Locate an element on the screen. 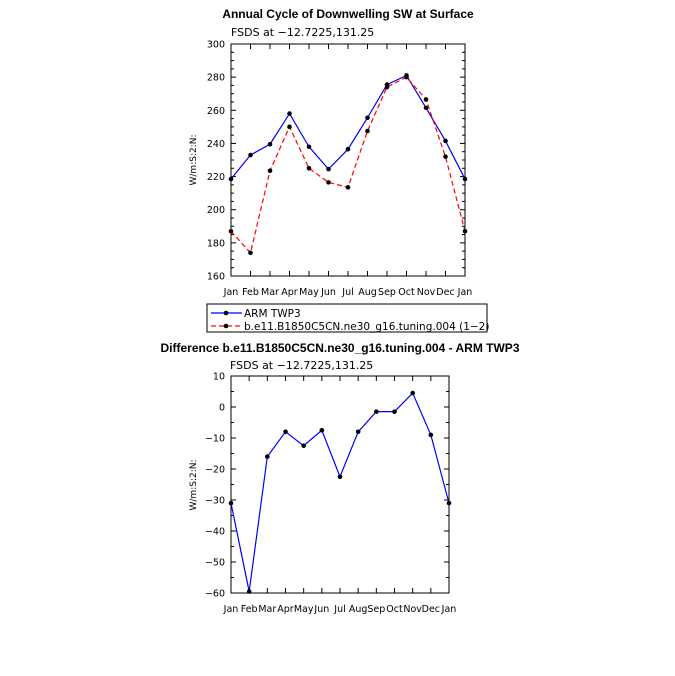  y-tick-label: −30 is located at coordinates (215, 501).